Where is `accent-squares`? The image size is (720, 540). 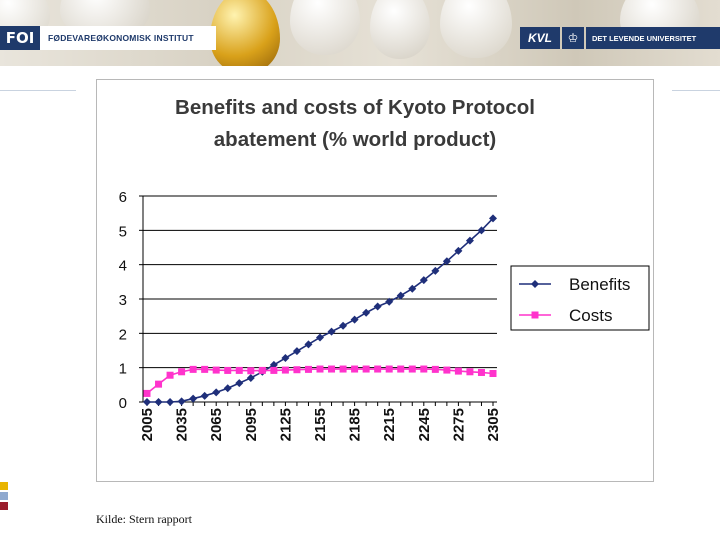
accent-squares is located at coordinates (4, 497).